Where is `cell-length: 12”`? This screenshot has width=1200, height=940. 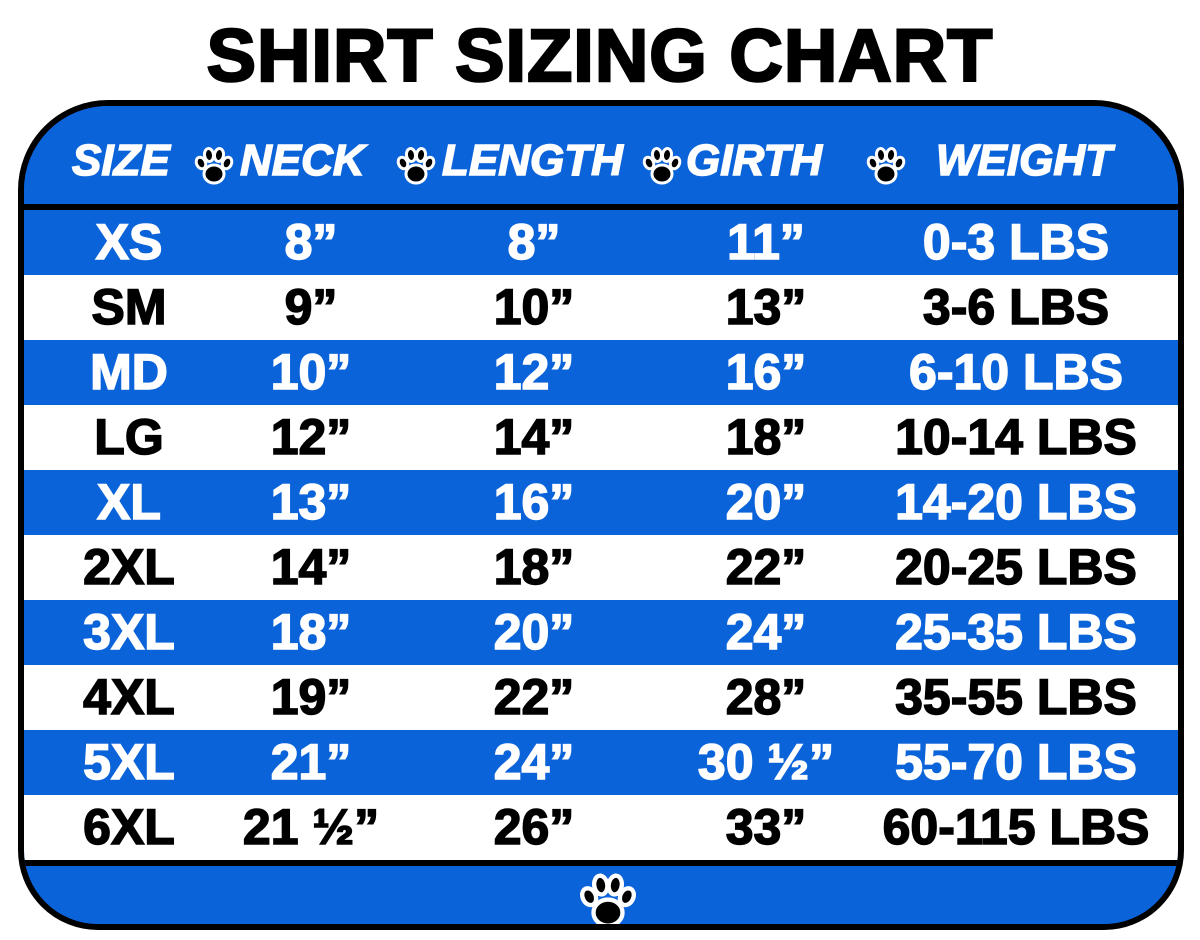
cell-length: 12” is located at coordinates (534, 372).